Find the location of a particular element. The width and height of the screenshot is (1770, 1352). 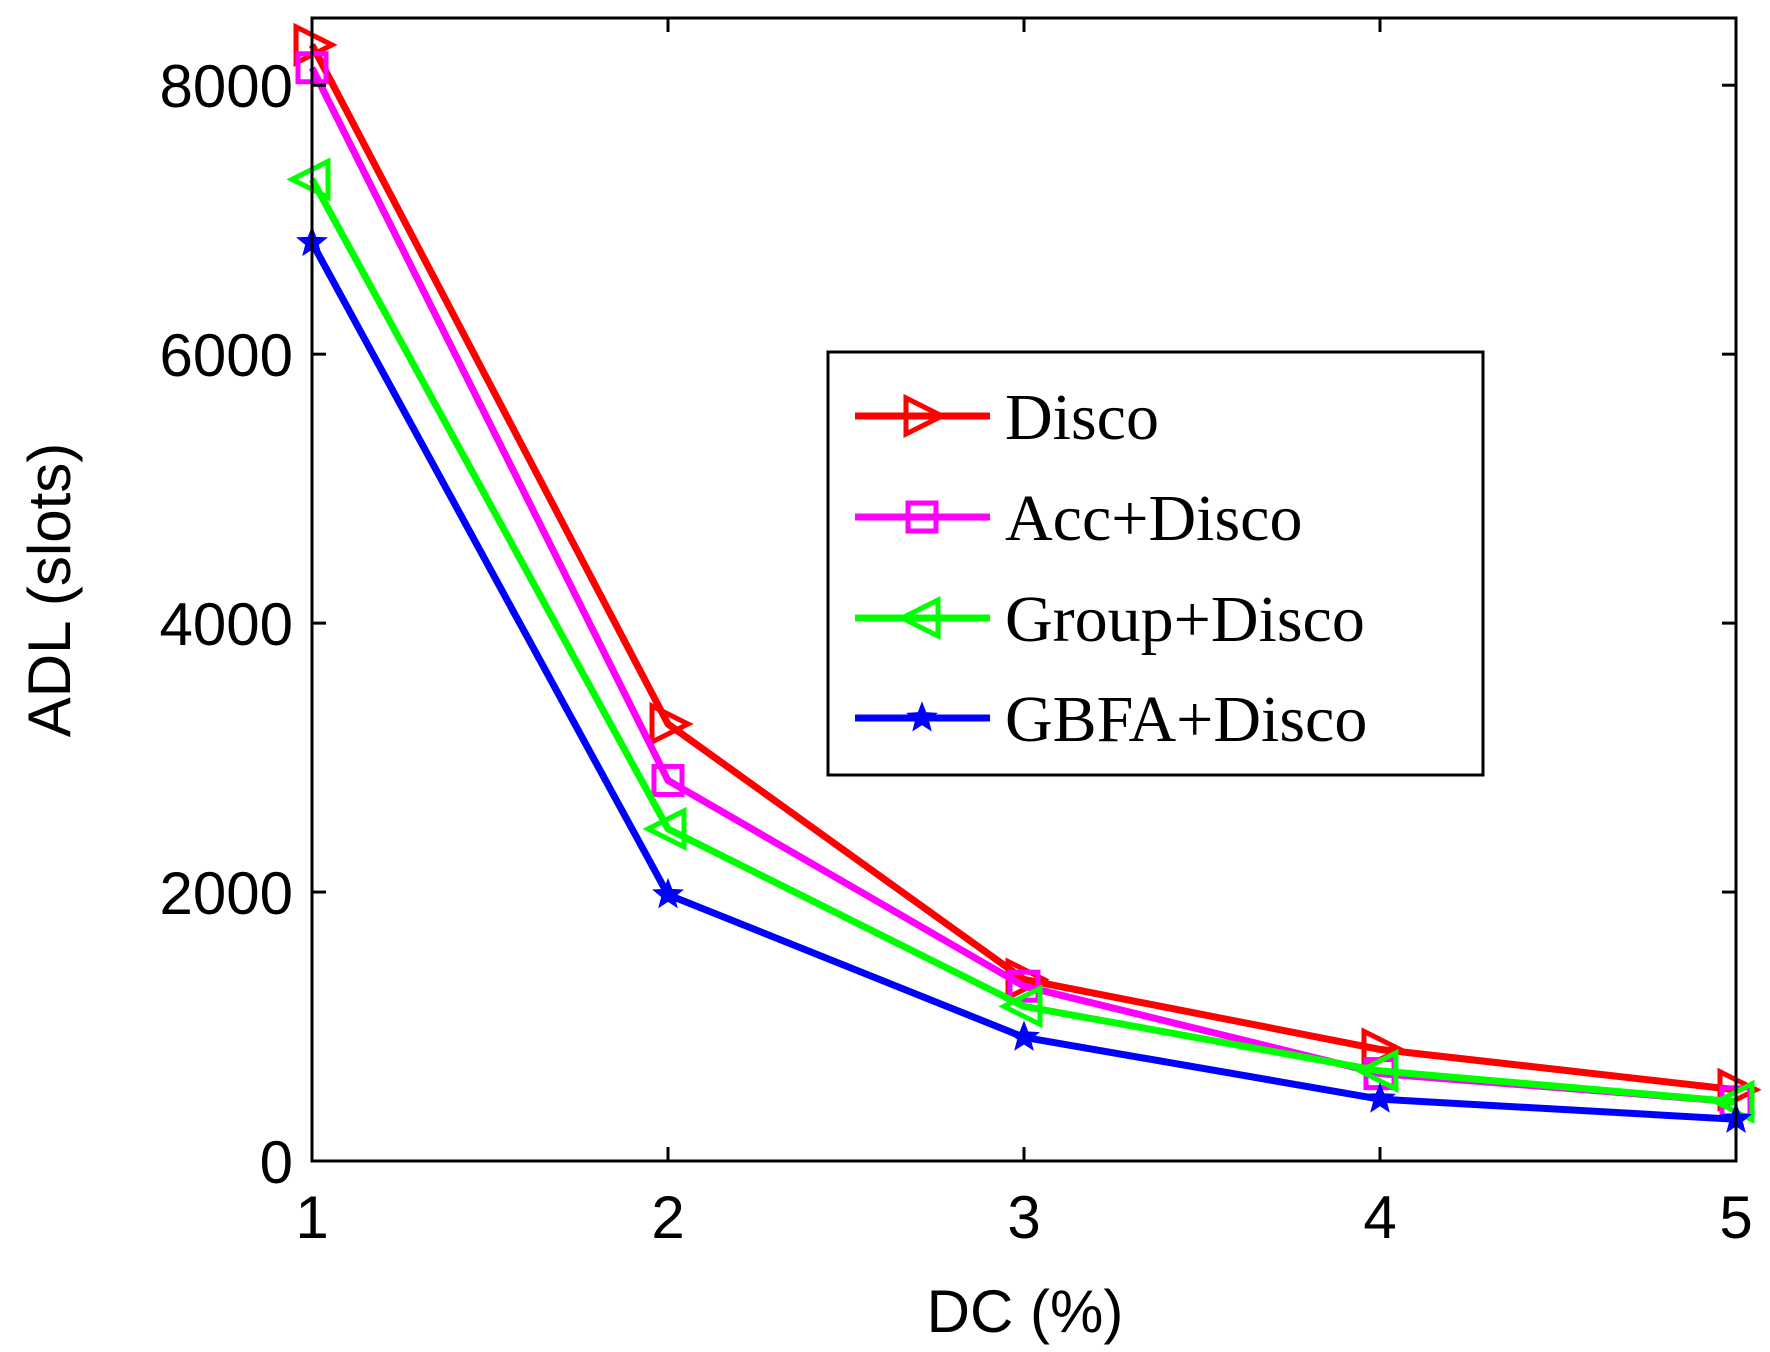

y-tick-label: 4000 is located at coordinates (226, 624).